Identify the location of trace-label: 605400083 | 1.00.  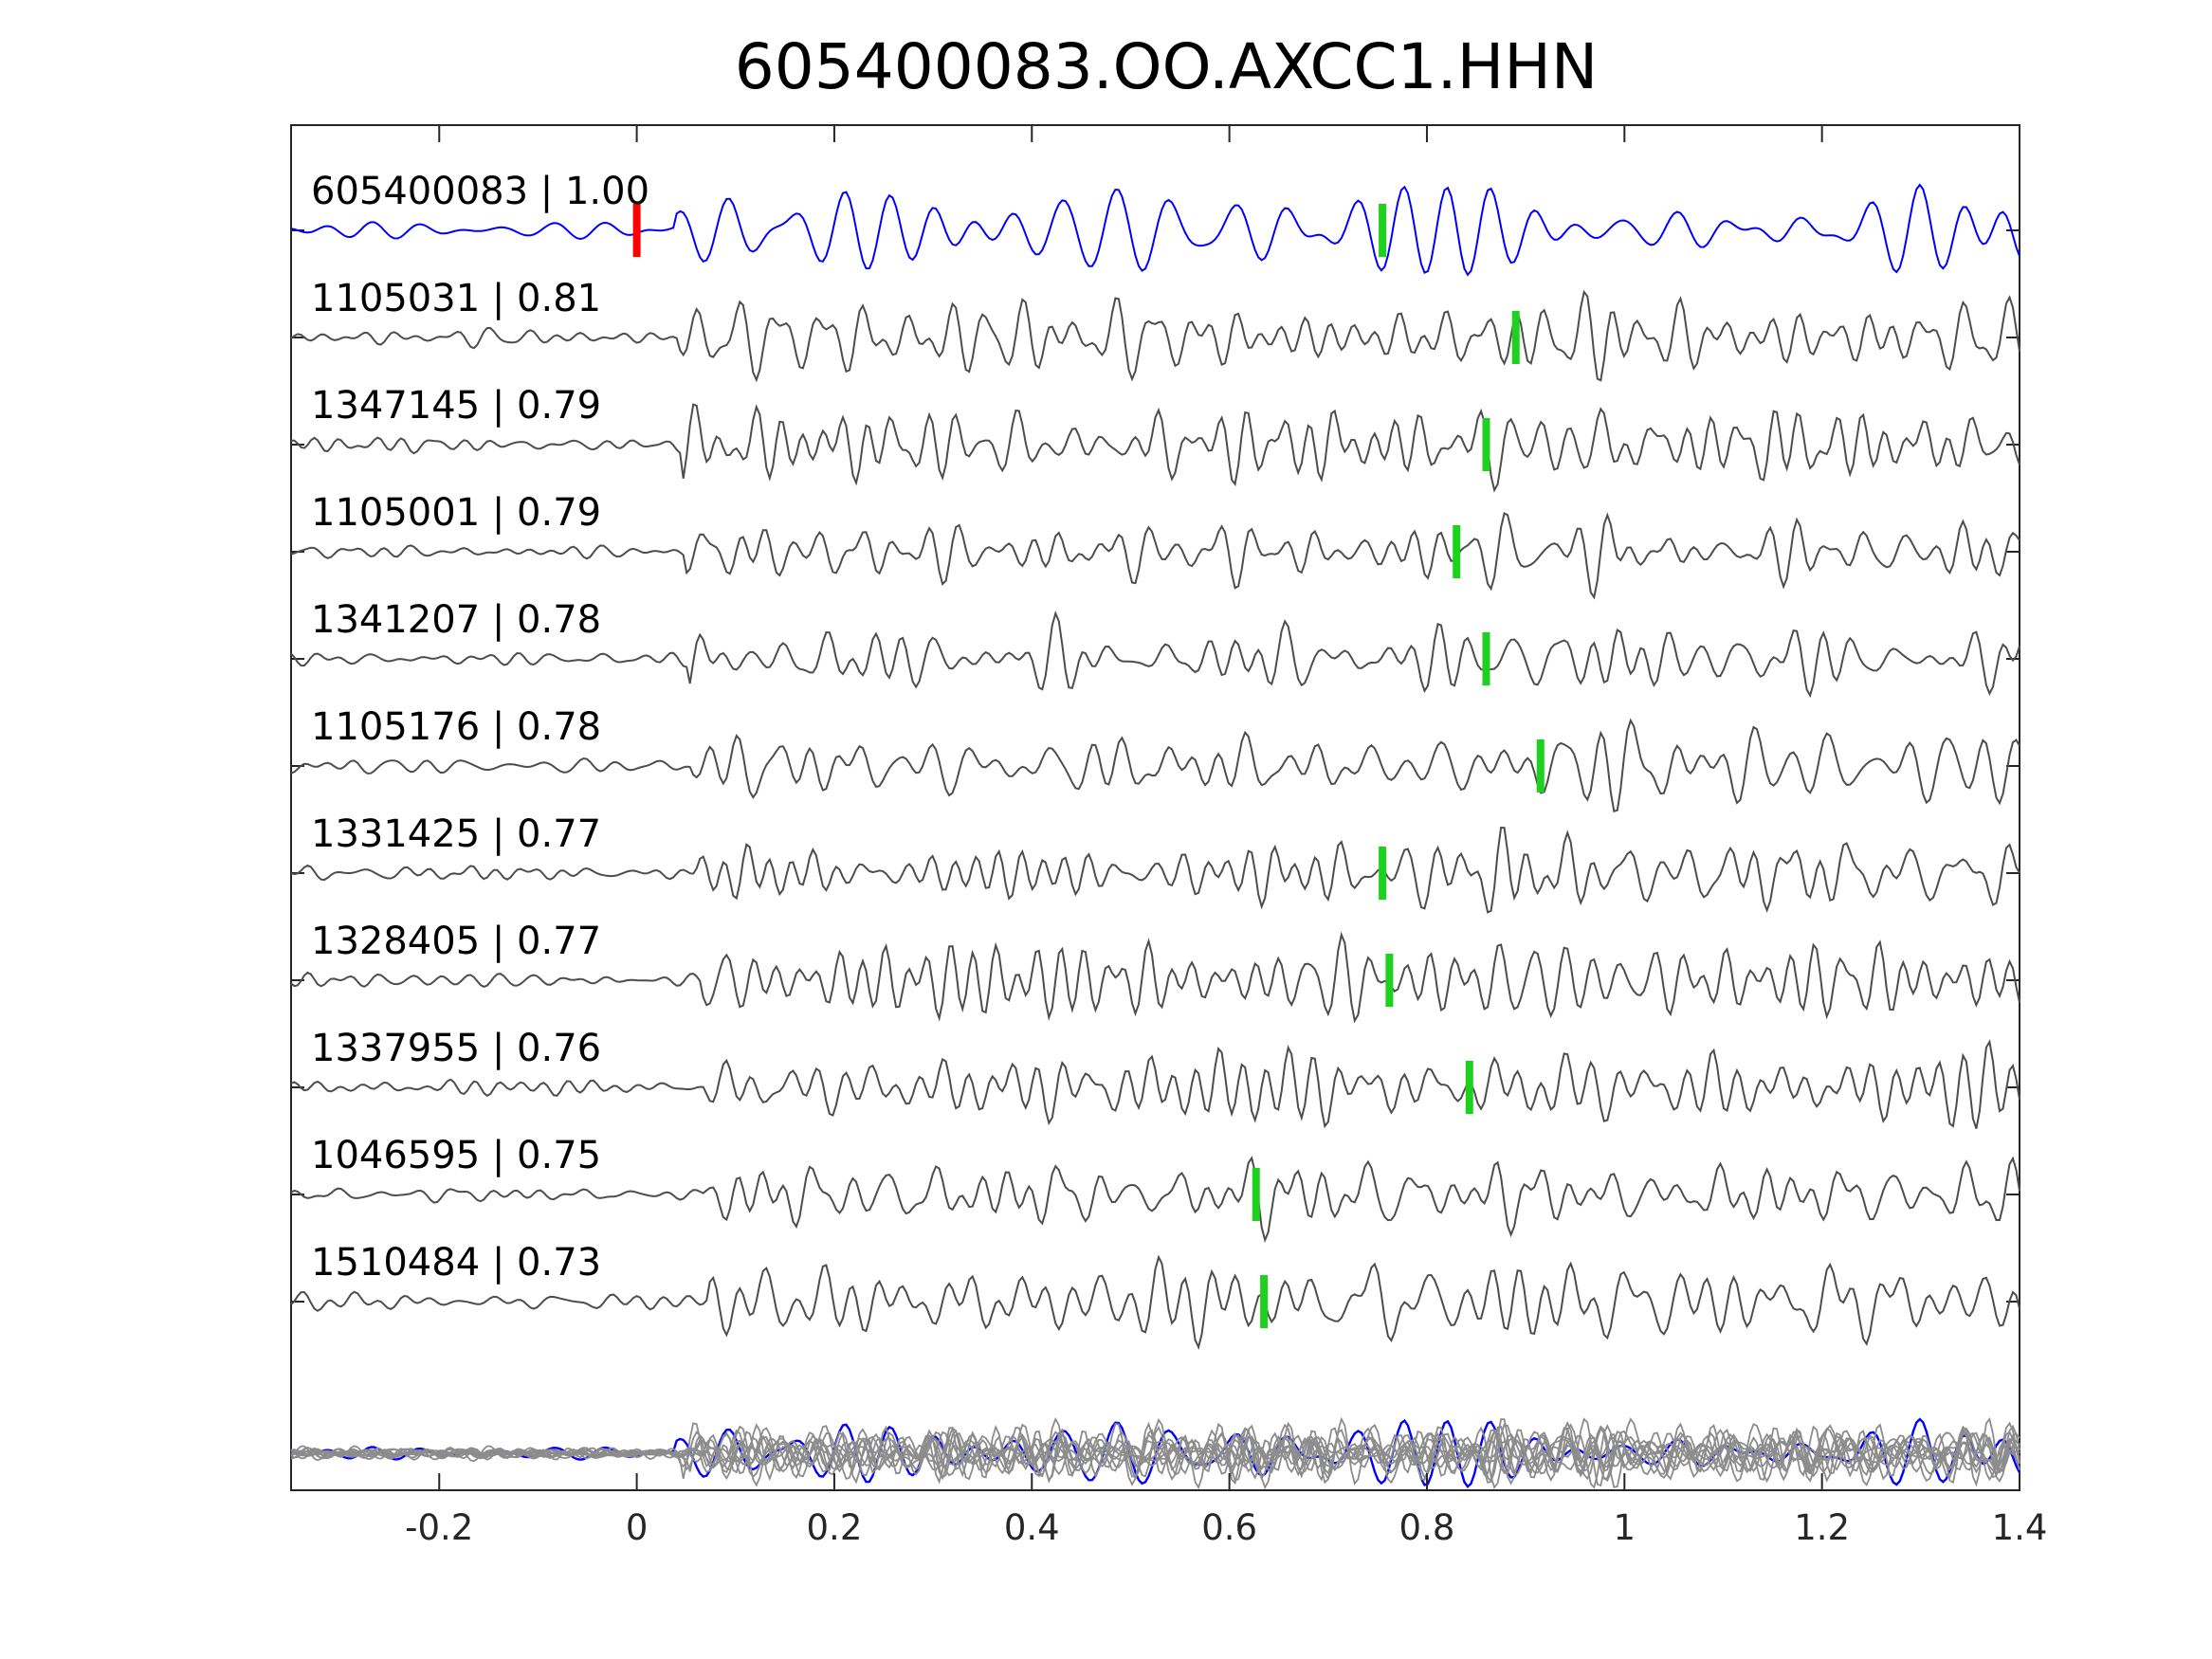
(480, 191).